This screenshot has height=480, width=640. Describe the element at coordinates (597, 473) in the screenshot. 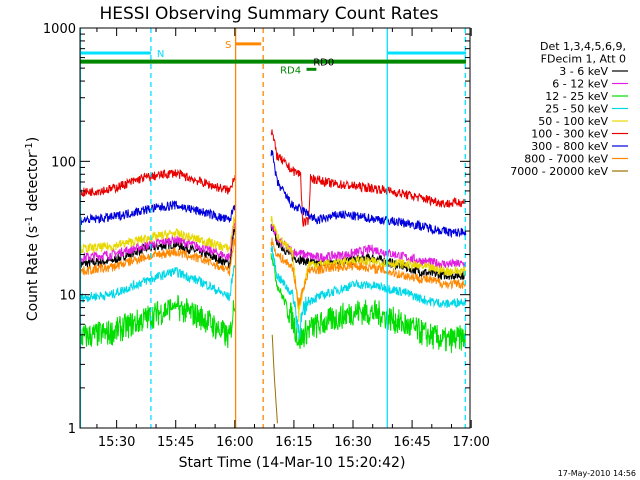

I see `timestamp: 17-May-2010 14:56` at that location.